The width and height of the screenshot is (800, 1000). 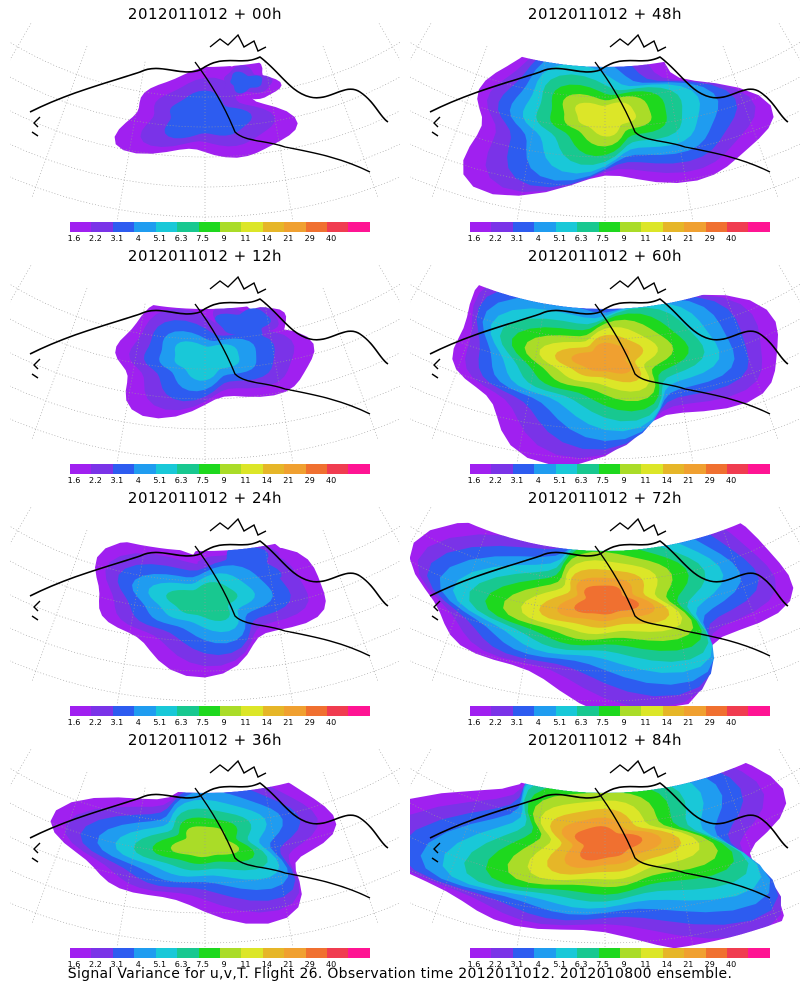 What do you see at coordinates (605, 14) in the screenshot?
I see `panel-title: 2012011012 + 48h` at bounding box center [605, 14].